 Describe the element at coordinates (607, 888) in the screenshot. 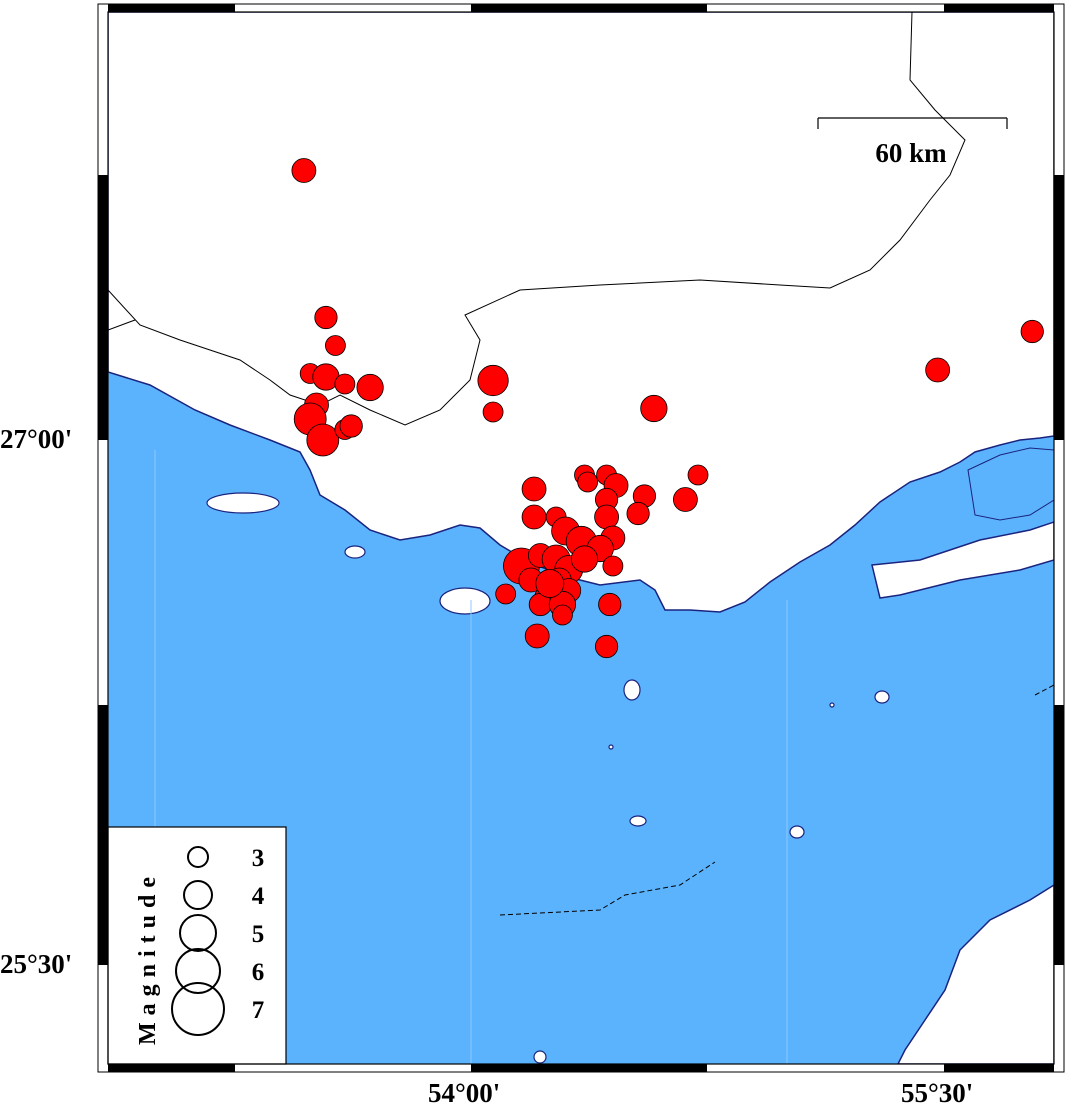

I see `maritime-boundary` at that location.